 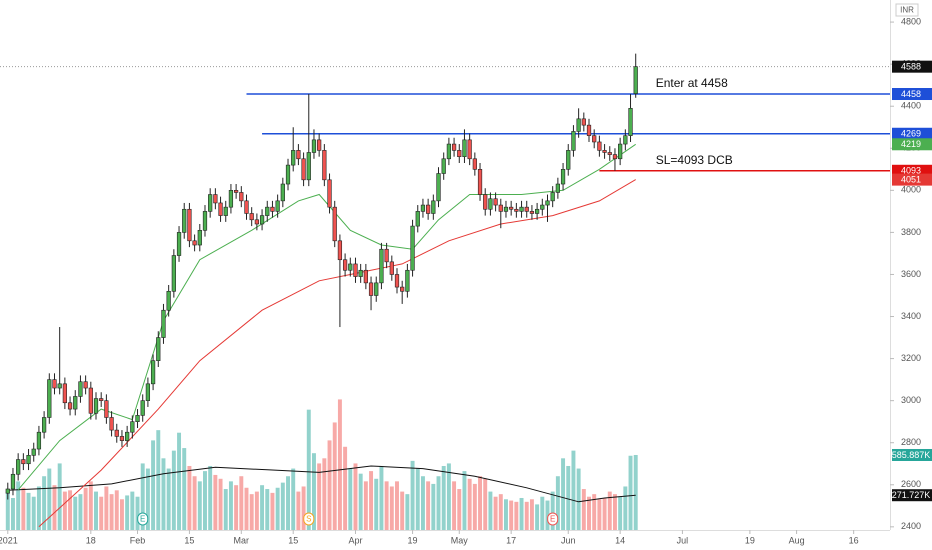 I want to click on x-tick-label: 17, so click(x=511, y=540).